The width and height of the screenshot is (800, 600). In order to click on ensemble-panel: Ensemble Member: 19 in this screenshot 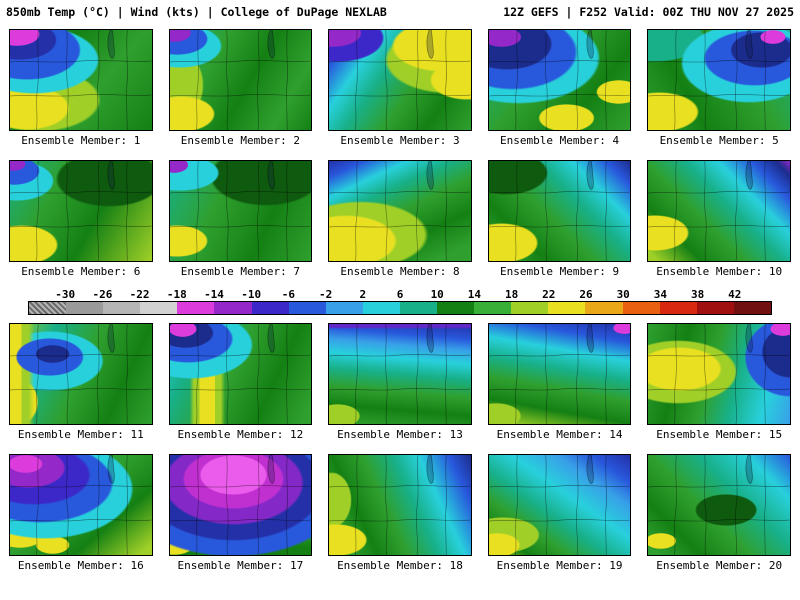, I will do `click(559, 513)`.